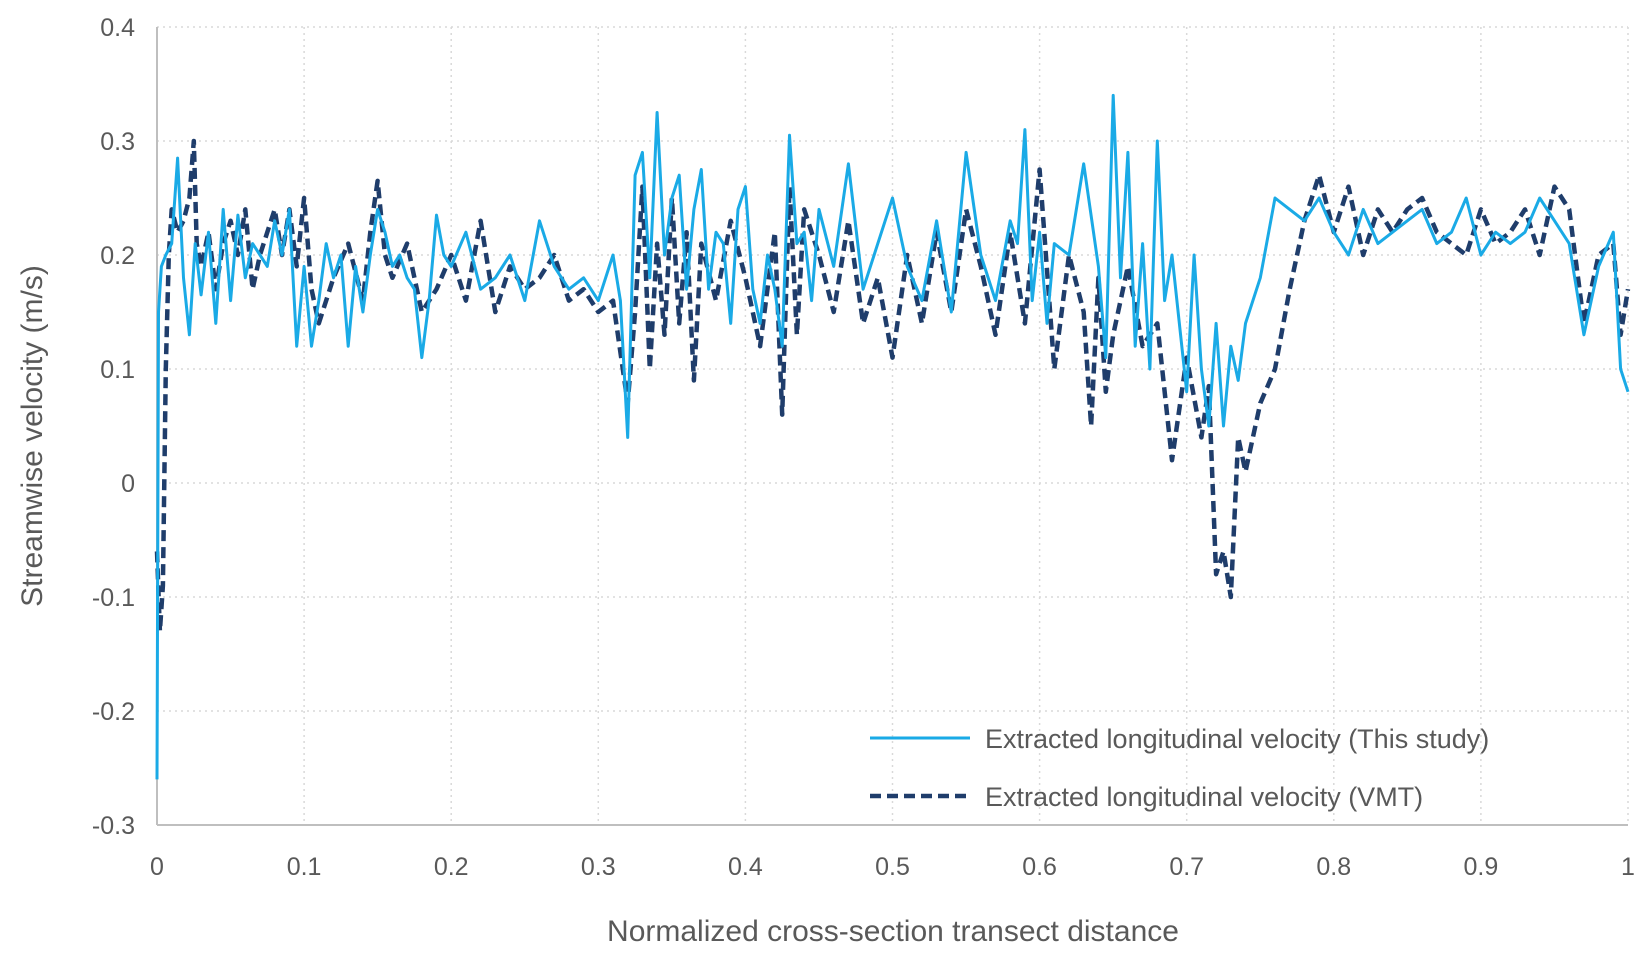 The image size is (1647, 953). I want to click on x-tick-label: 0.9, so click(1481, 867).